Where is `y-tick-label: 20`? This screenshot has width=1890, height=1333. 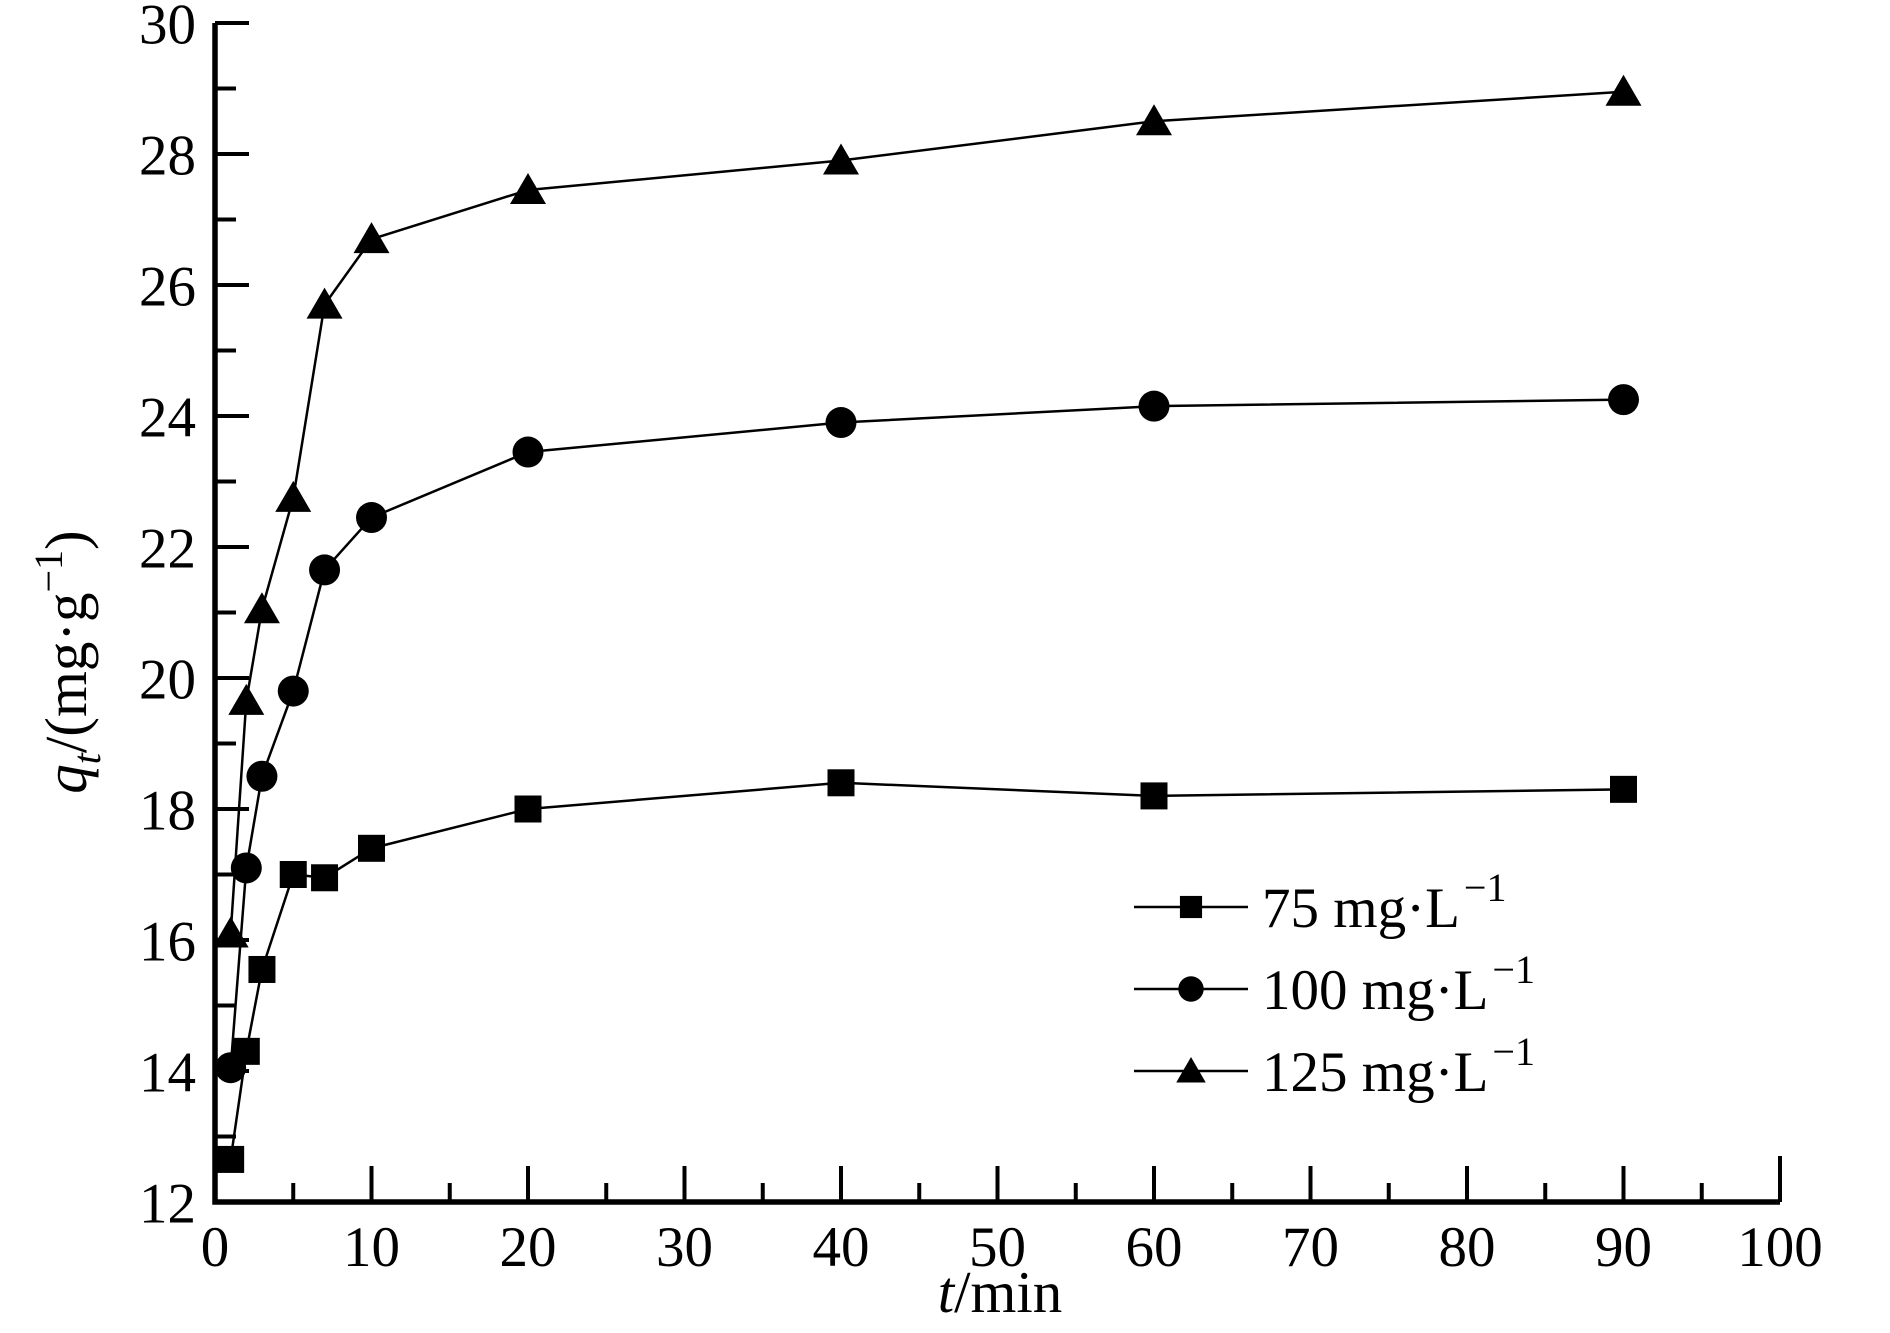
y-tick-label: 20 is located at coordinates (167, 680).